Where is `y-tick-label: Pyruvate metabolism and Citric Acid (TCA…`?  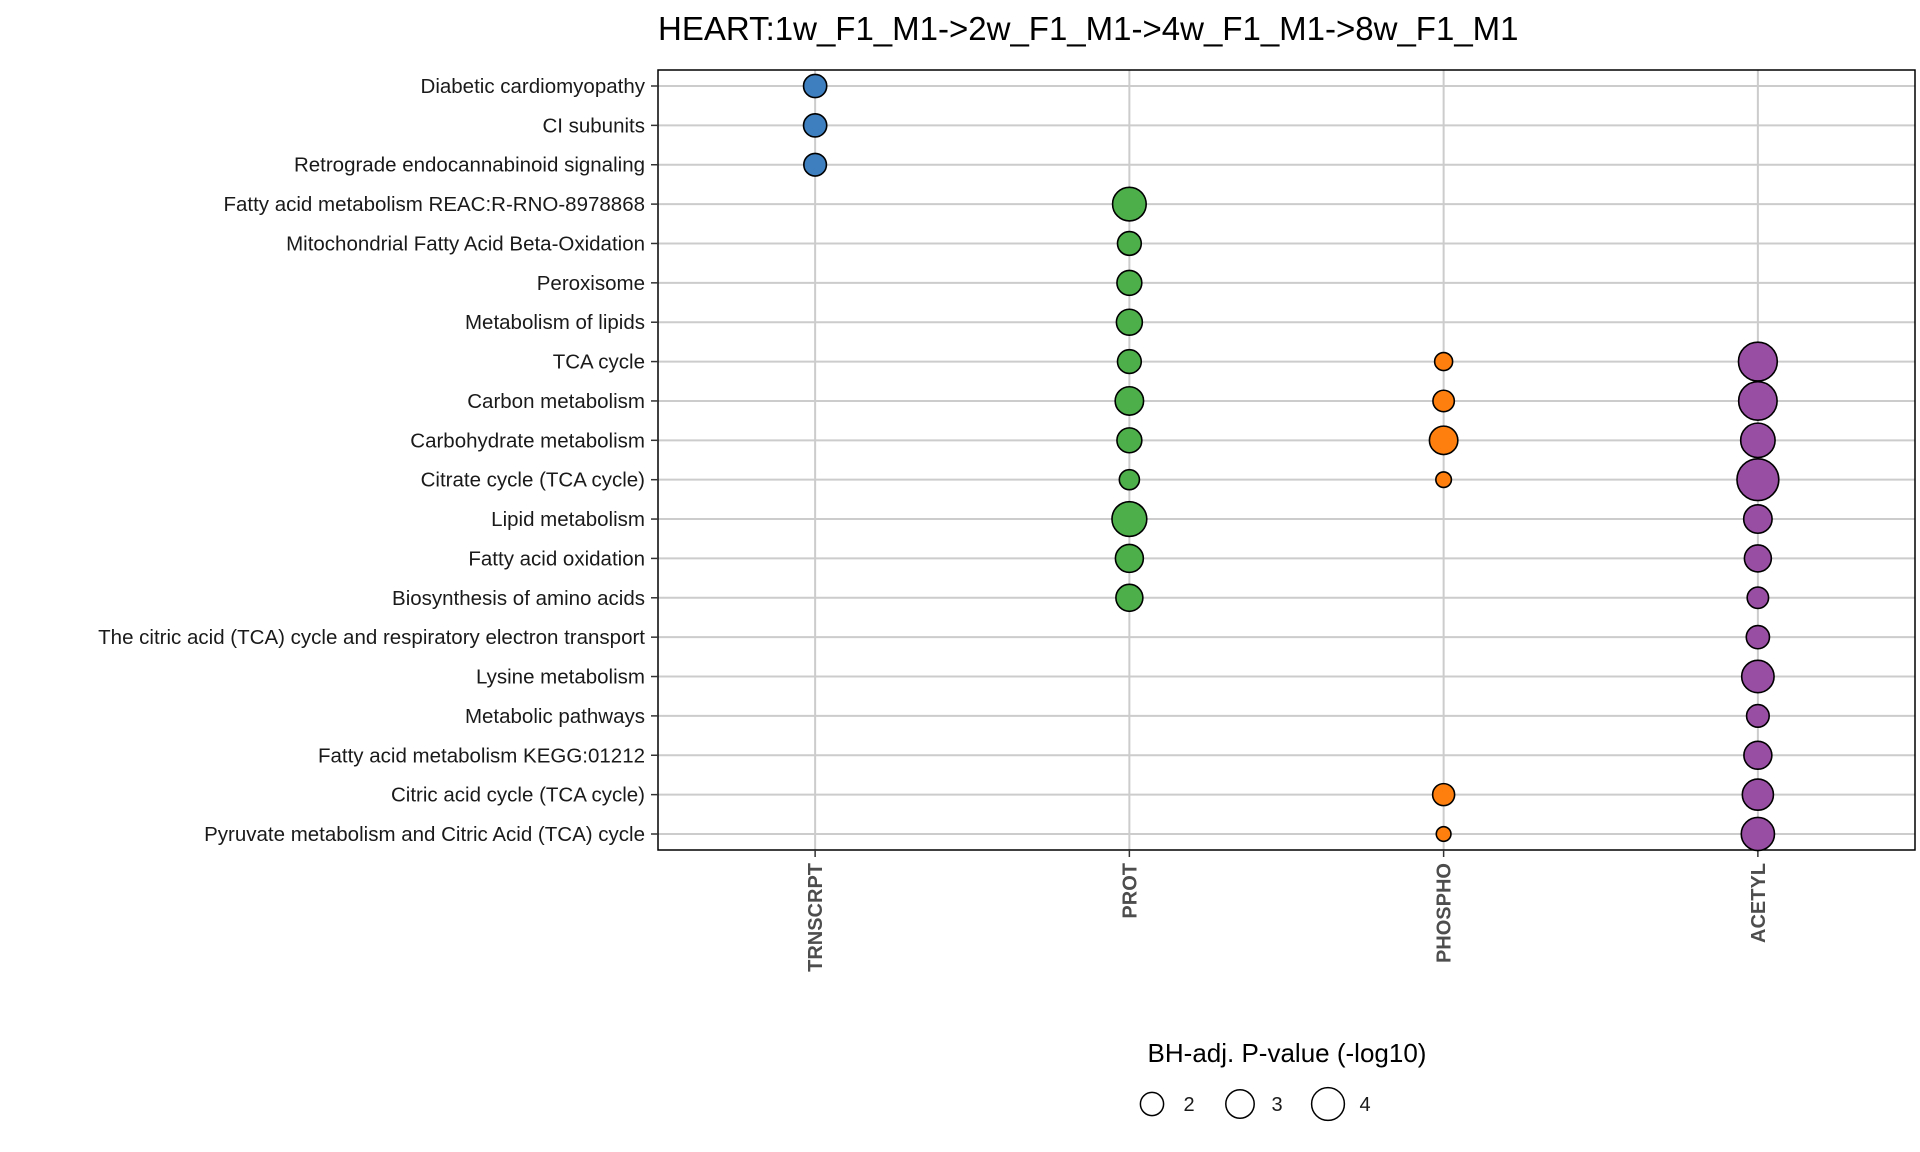
y-tick-label: Pyruvate metabolism and Citric Acid (TCA… is located at coordinates (424, 834).